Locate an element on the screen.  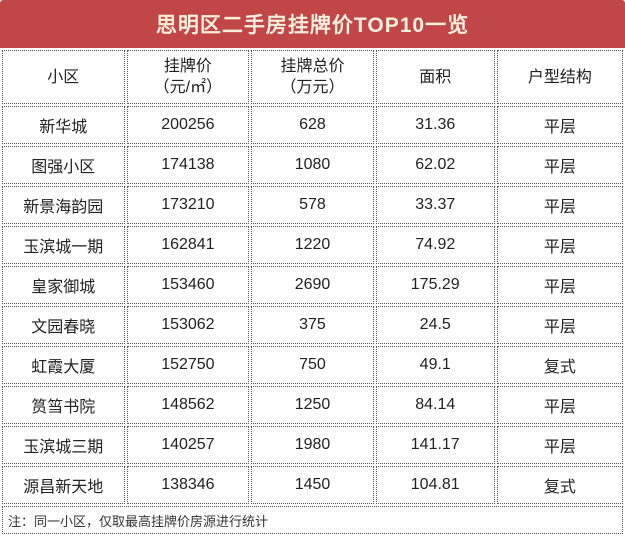
cell-community-name: 玉滨城一期 is located at coordinates (63, 245).